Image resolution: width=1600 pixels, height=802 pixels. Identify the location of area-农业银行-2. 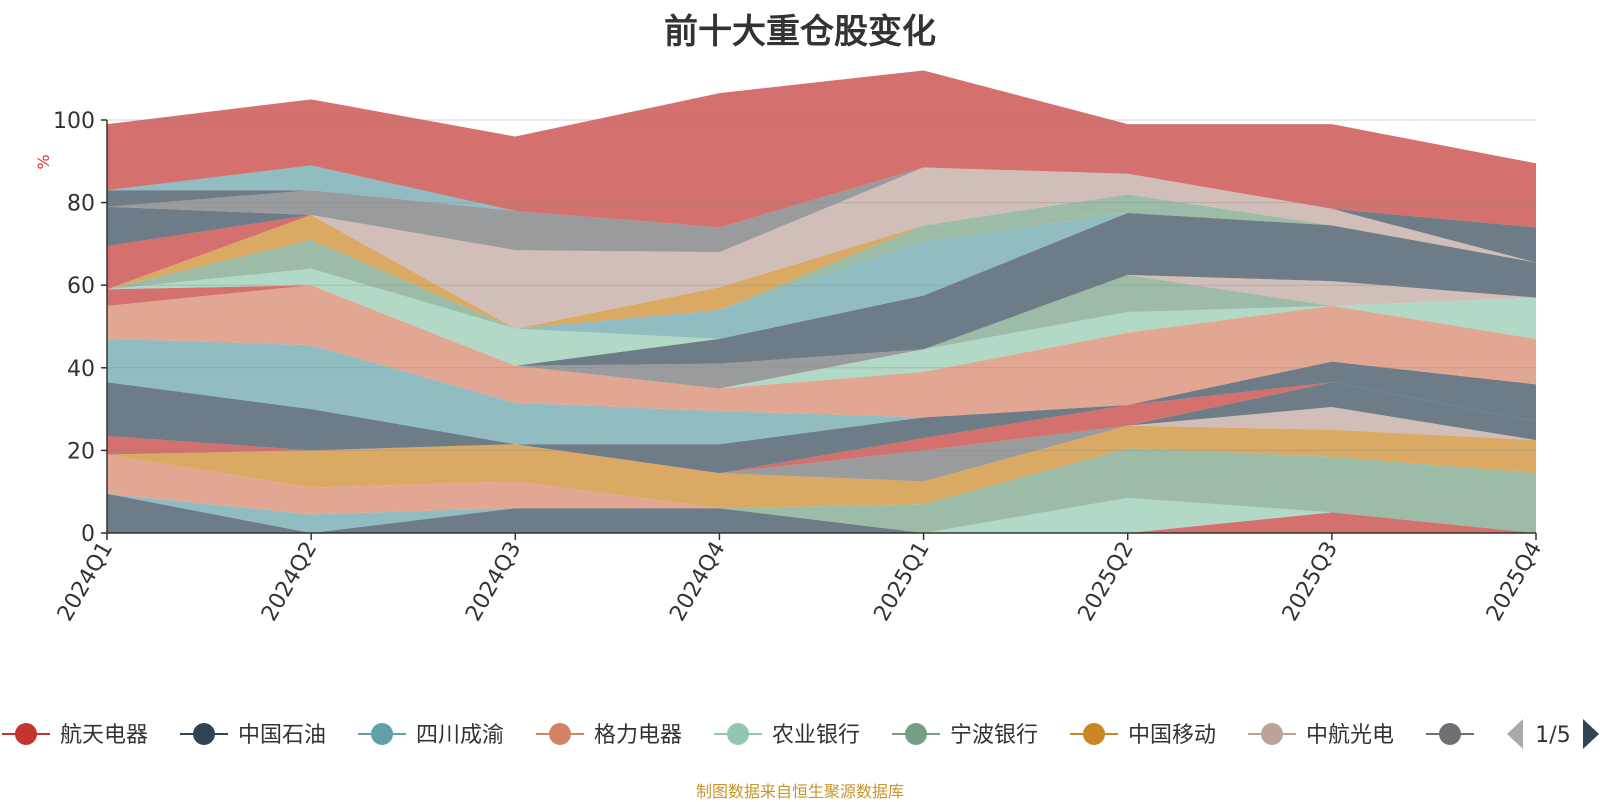
(821, 513).